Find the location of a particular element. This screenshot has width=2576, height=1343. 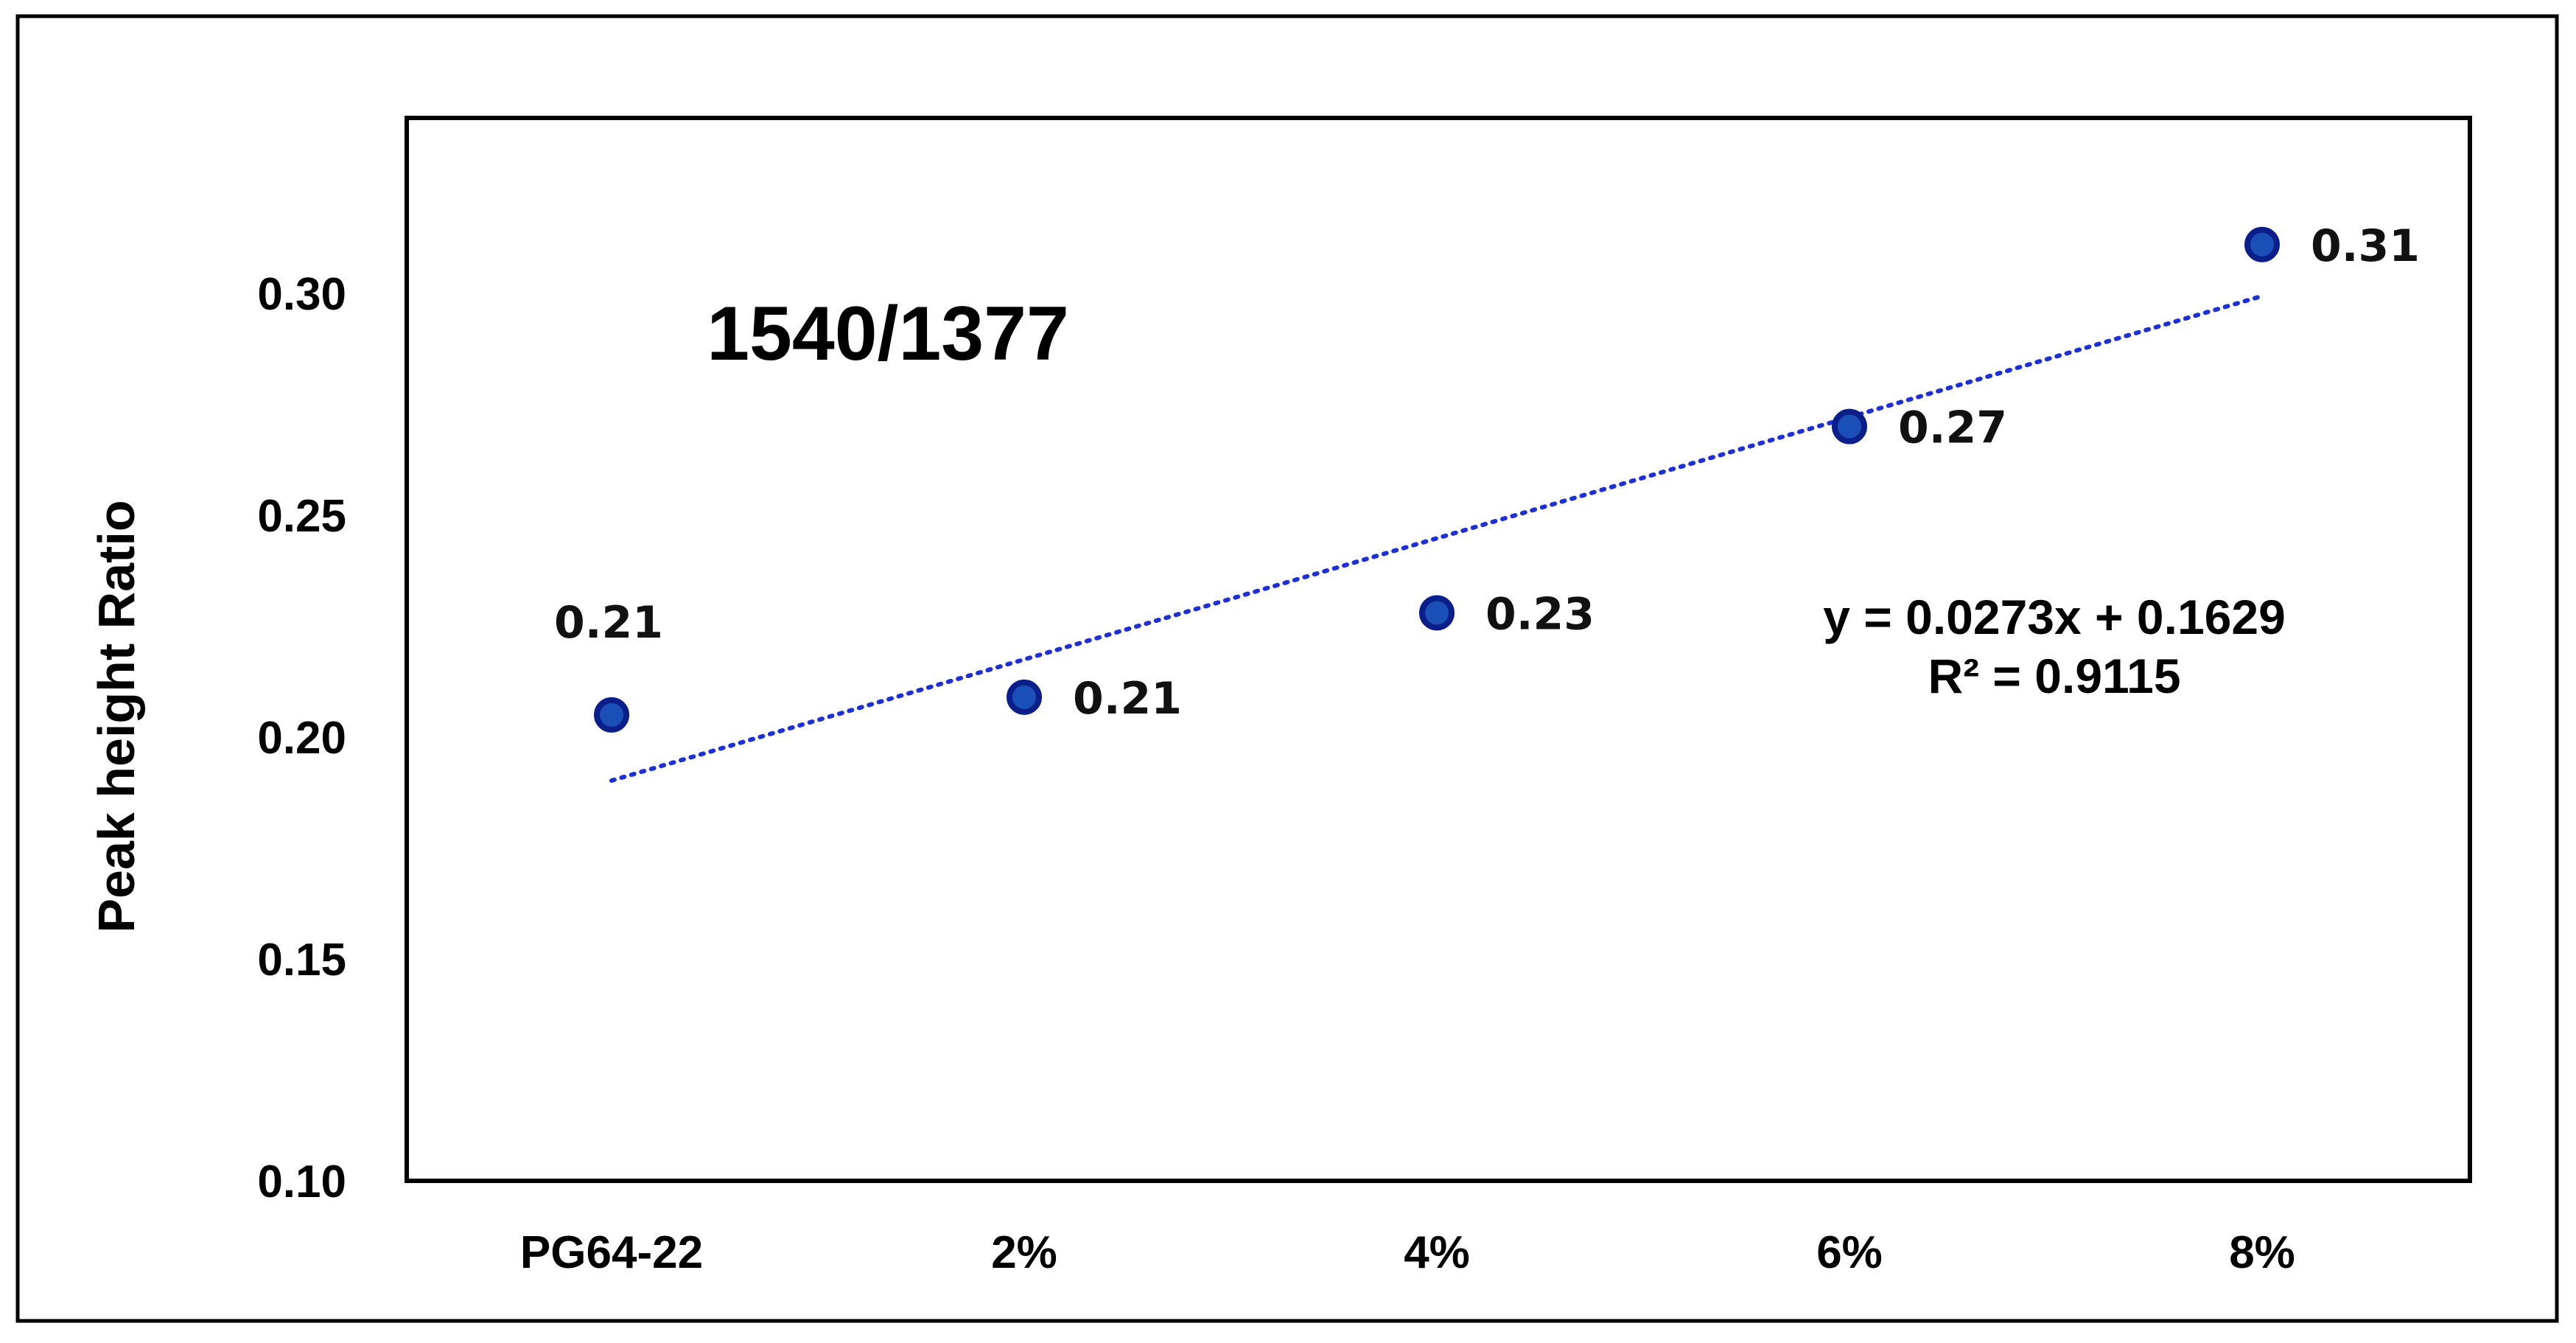

chart-title: 1540/1377 is located at coordinates (888, 334).